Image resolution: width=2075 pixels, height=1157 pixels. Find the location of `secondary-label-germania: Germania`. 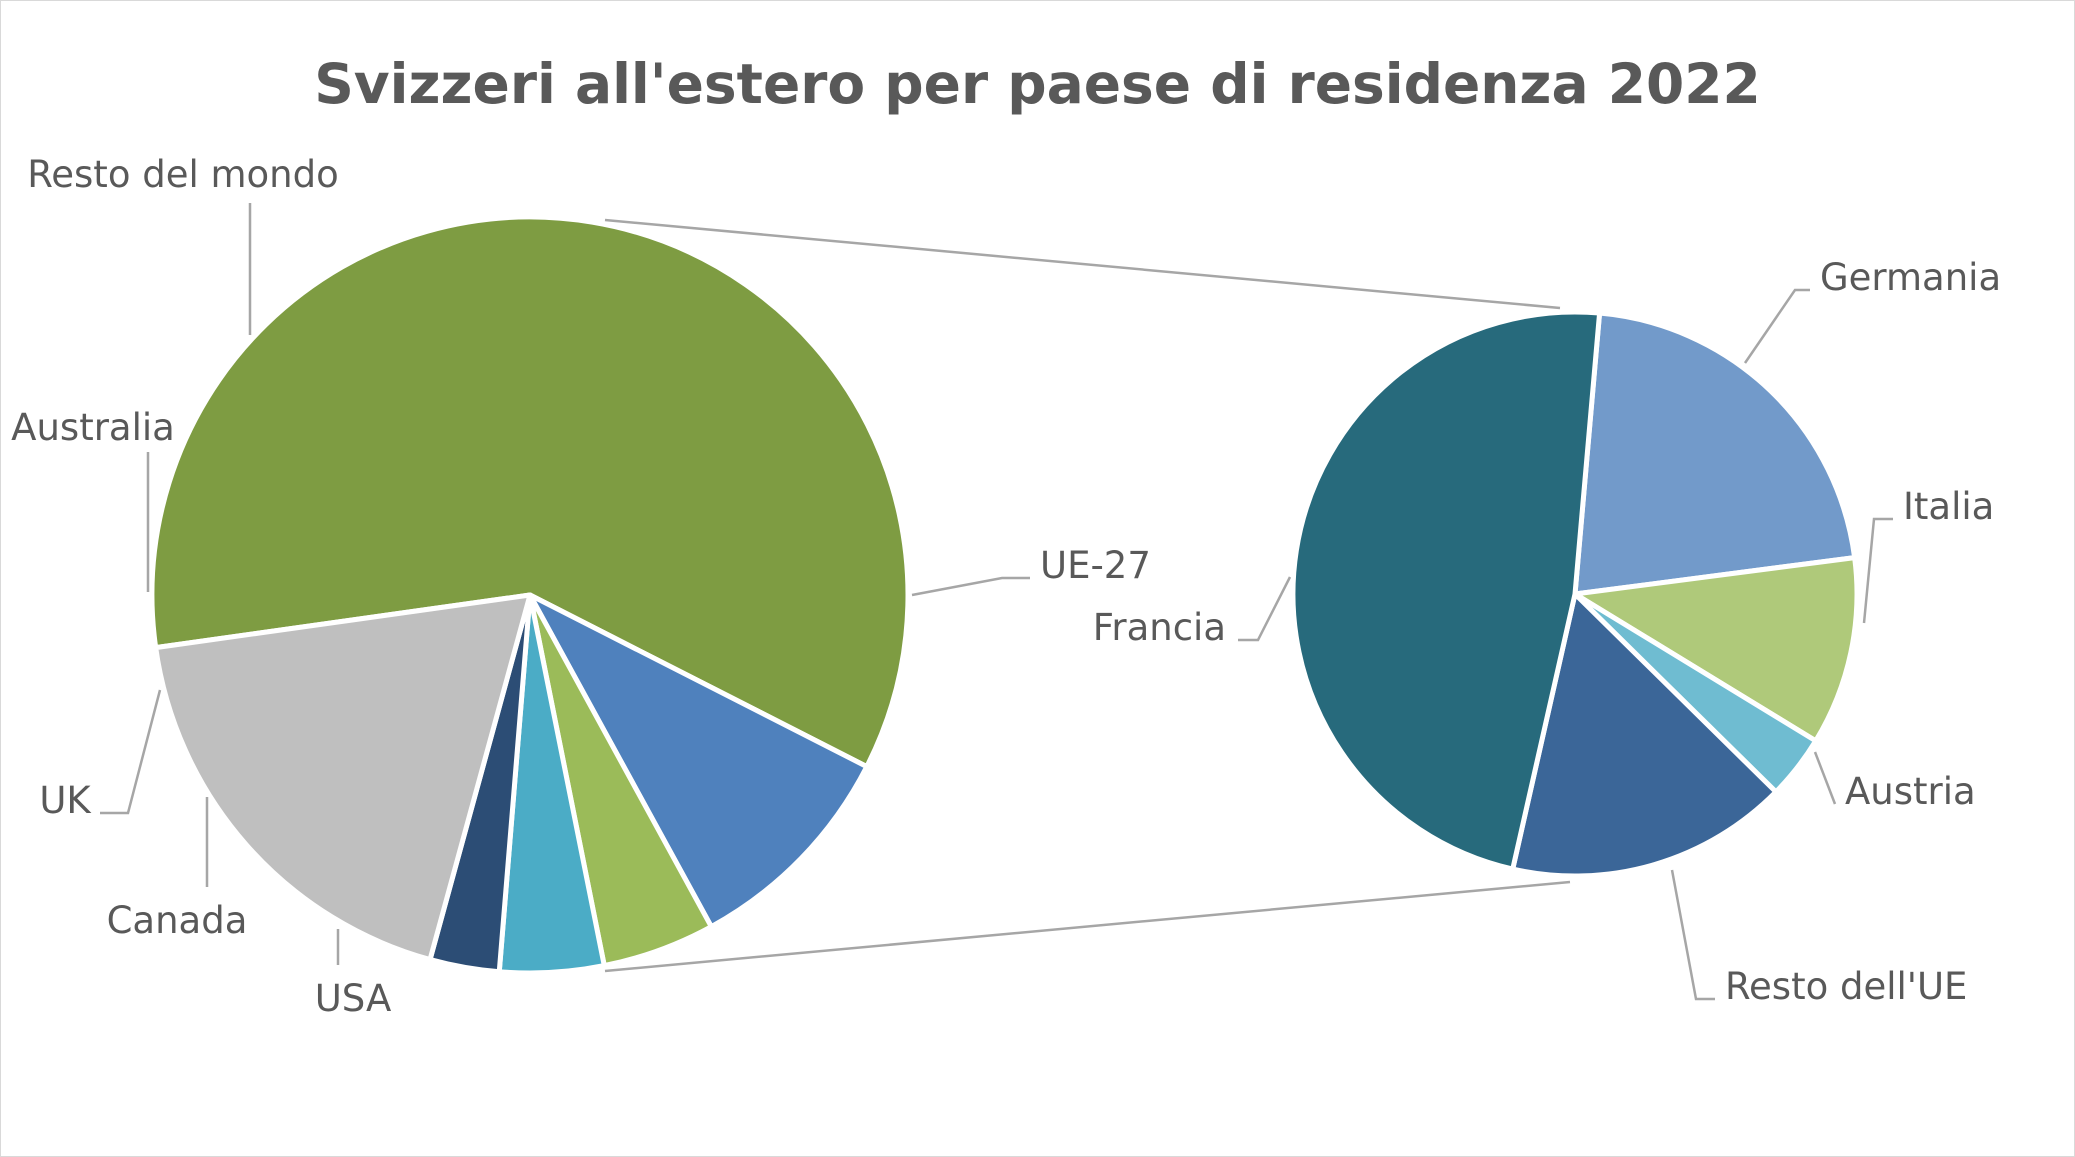

secondary-label-germania: Germania is located at coordinates (1910, 277).